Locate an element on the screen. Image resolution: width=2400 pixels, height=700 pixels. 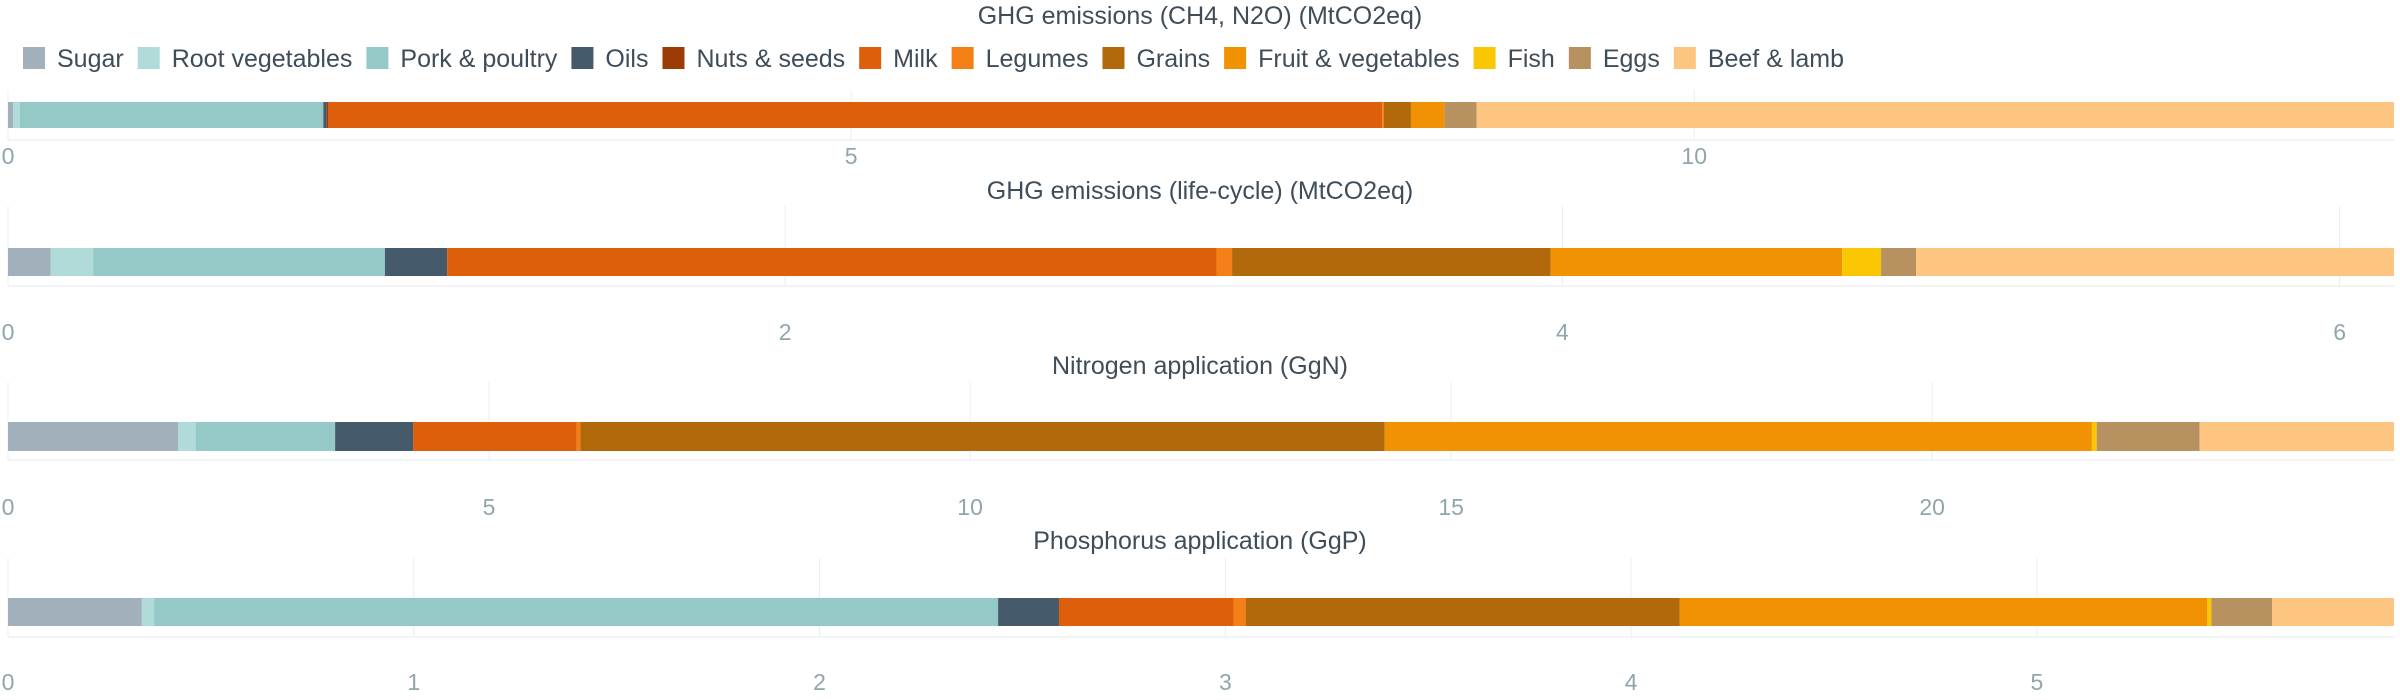
legend-label: Eggs is located at coordinates (1631, 59).